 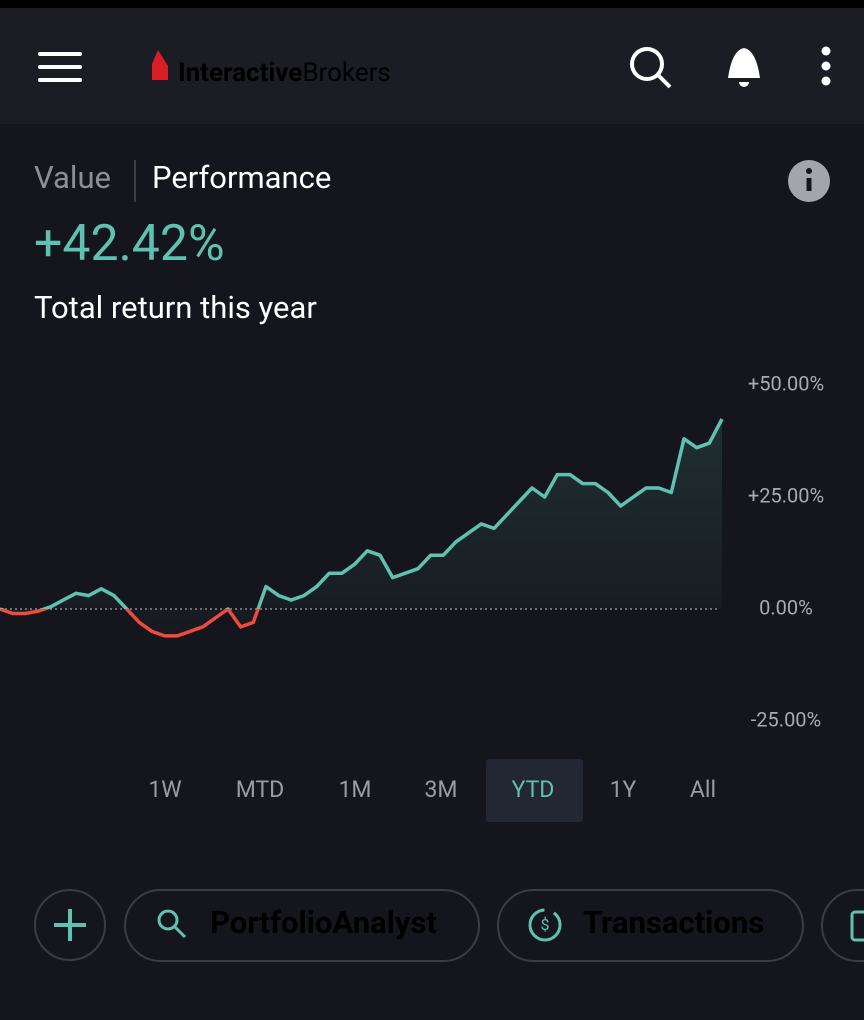 I want to click on return-caption: Total return this year, so click(x=175, y=307).